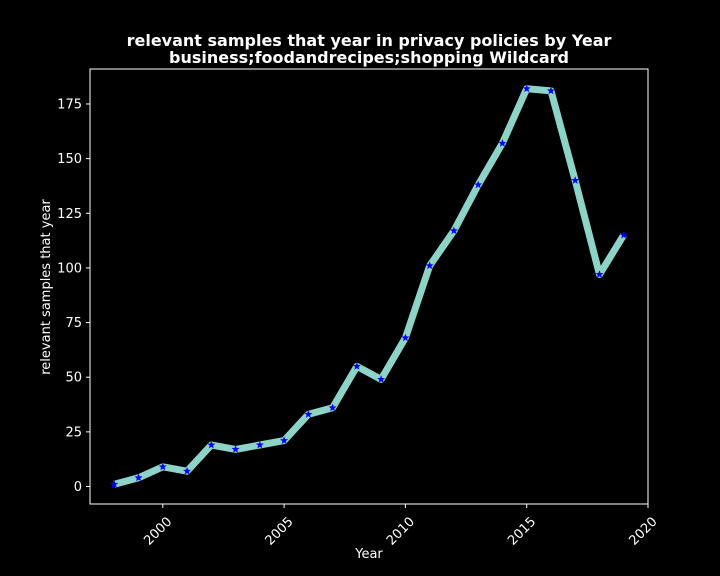  What do you see at coordinates (73, 378) in the screenshot?
I see `y-tick-label: 50` at bounding box center [73, 378].